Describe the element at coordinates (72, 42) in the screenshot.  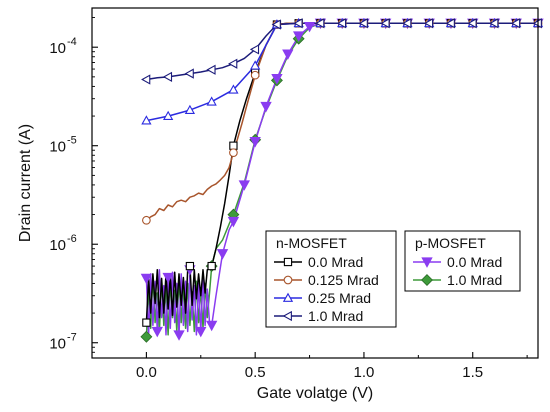
I see `y-tick-exponent: -4` at that location.